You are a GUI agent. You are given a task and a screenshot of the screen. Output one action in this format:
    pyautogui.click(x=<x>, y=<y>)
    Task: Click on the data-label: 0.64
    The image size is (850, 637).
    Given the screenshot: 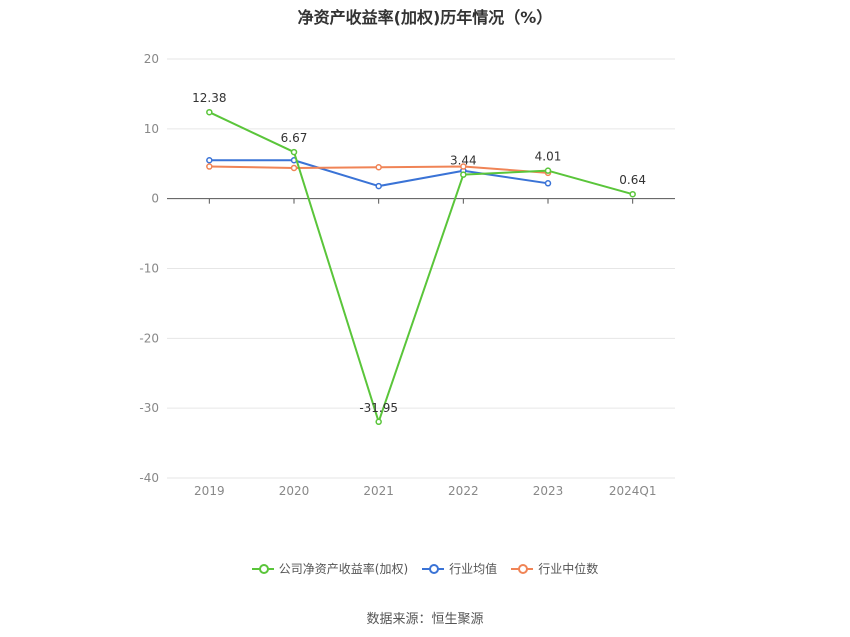 What is the action you would take?
    pyautogui.click(x=632, y=180)
    